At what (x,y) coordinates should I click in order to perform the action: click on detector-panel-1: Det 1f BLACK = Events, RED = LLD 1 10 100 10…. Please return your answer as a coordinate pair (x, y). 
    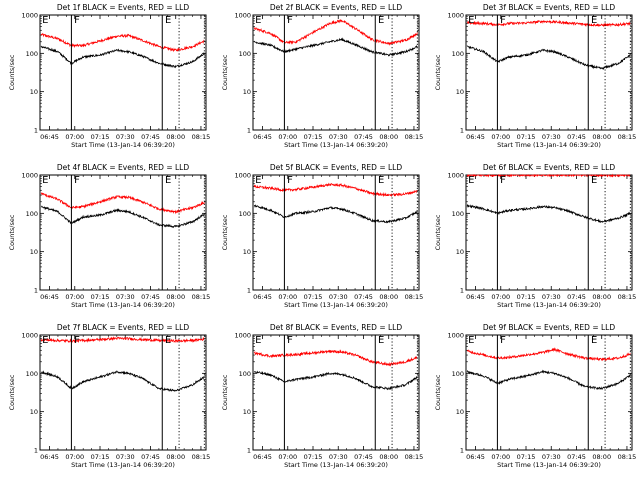
    Looking at the image, I should click on (109, 76).